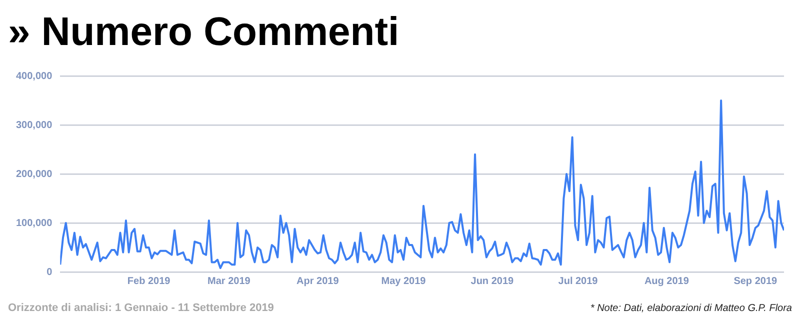 This screenshot has width=800, height=327. I want to click on x-tick-label: Sep 2019, so click(756, 281).